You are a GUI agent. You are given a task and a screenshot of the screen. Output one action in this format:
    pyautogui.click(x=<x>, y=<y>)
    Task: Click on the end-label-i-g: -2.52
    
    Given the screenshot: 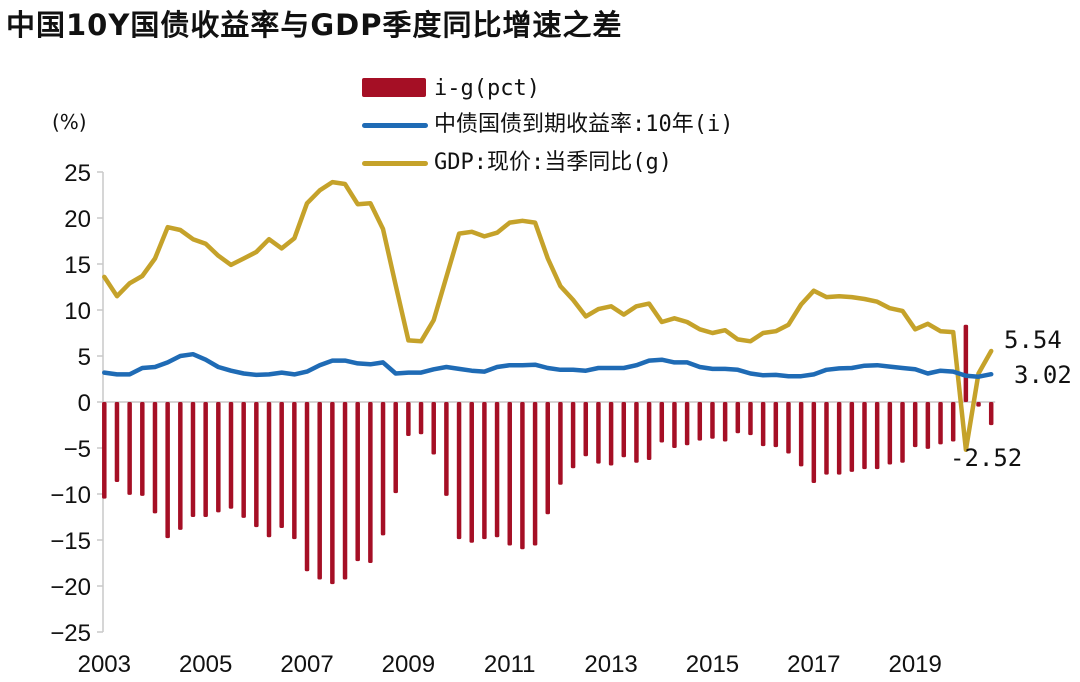 What is the action you would take?
    pyautogui.click(x=986, y=458)
    